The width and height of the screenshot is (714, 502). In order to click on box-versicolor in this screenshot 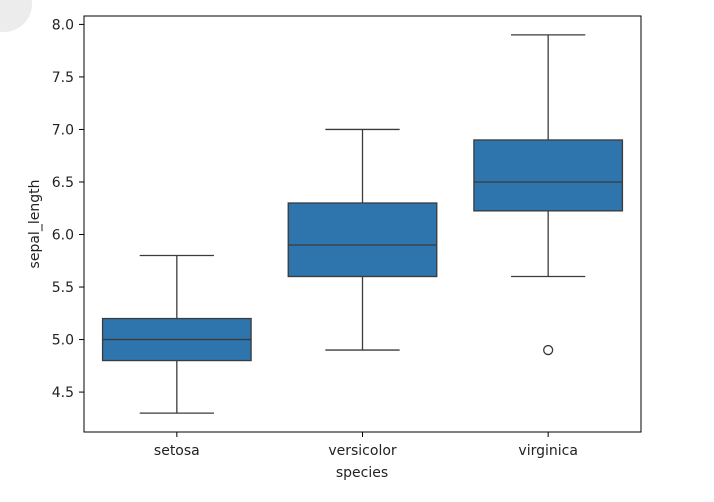, I will do `click(362, 239)`.